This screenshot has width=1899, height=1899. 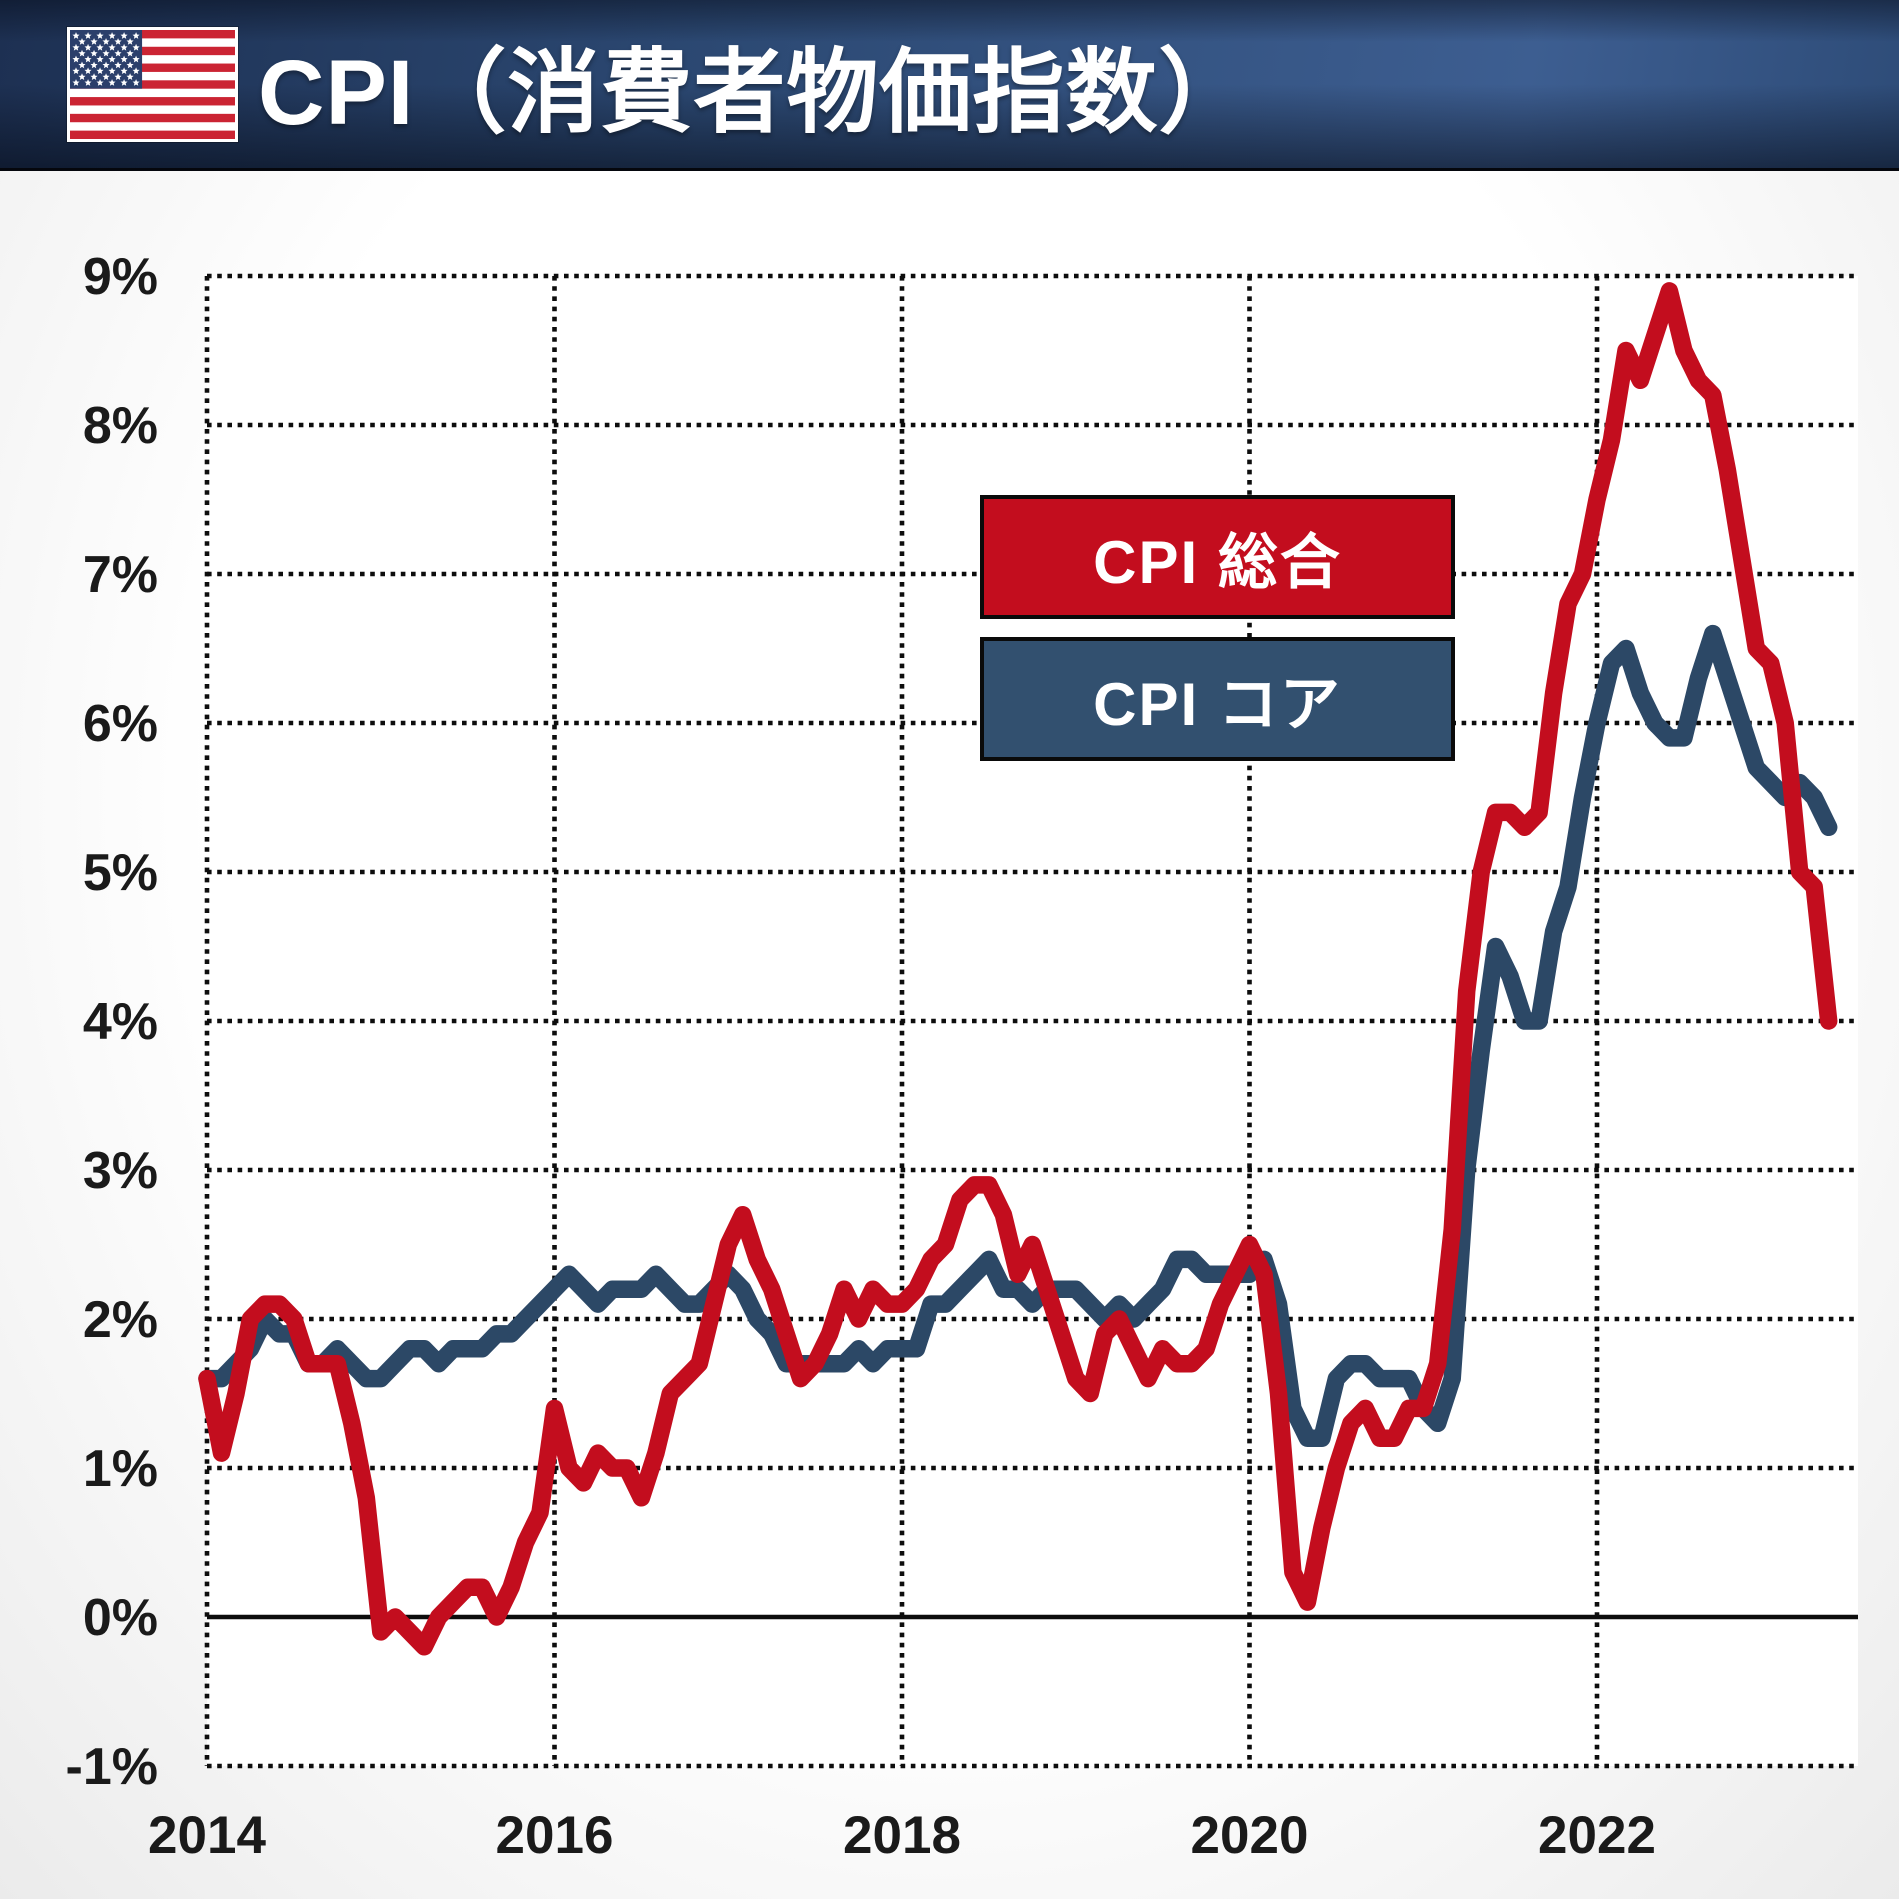 I want to click on y-tick-label: 2%, so click(x=120, y=1320).